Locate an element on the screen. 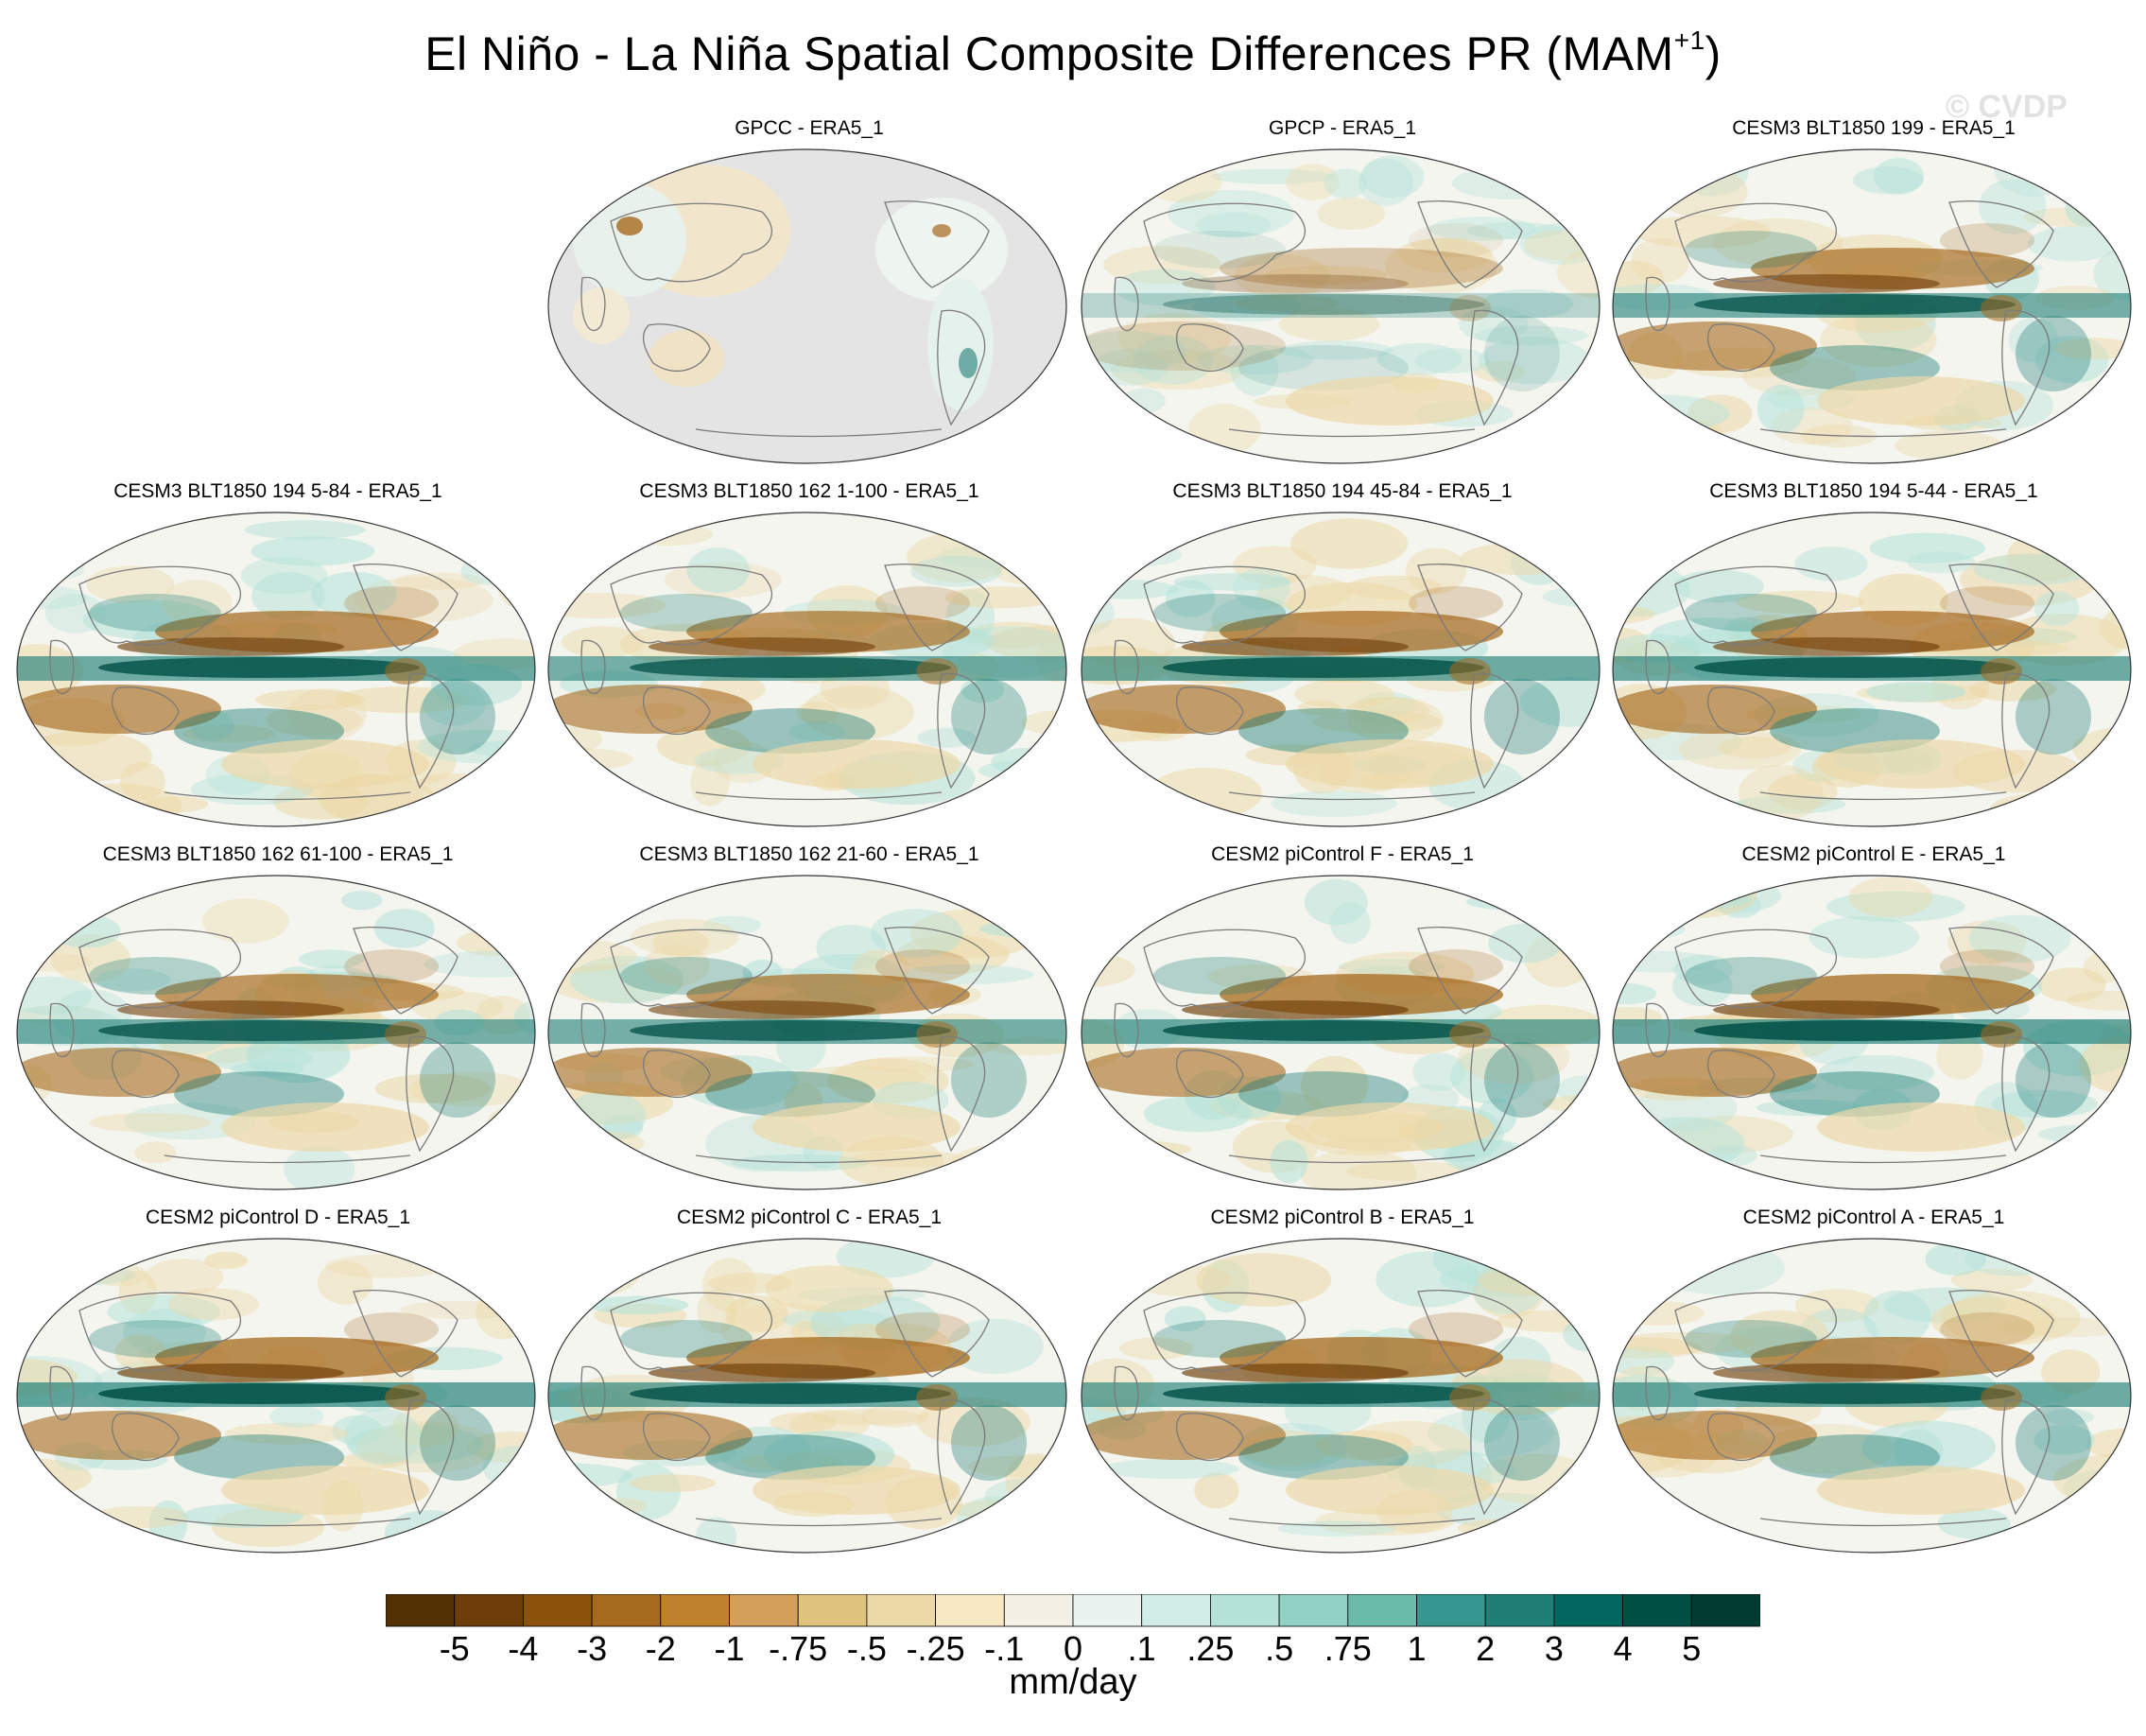 The image size is (2146, 1736). colorbar-tick-label: -5 is located at coordinates (455, 1645).